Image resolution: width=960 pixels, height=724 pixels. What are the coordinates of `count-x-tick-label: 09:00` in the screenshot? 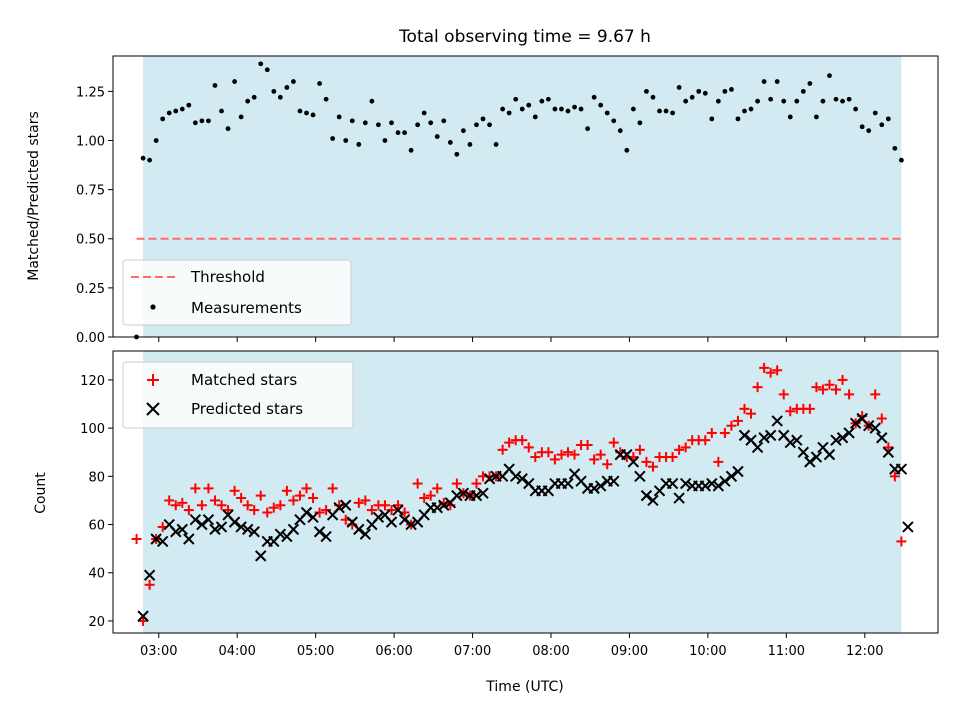 It's located at (629, 651).